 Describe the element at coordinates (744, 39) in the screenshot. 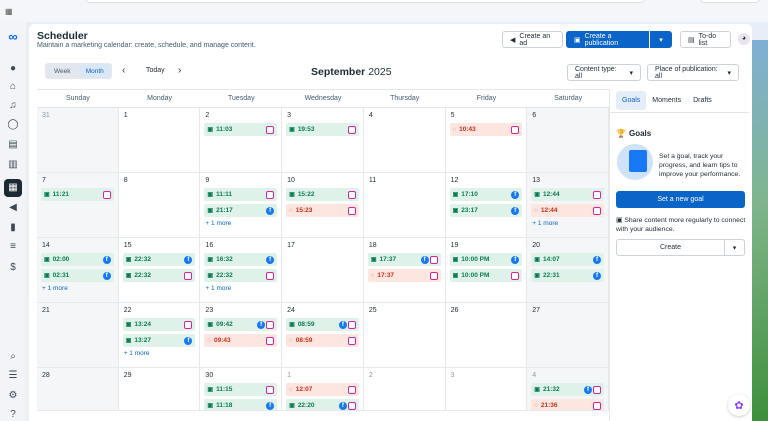

I see `profile-avatar: ◕` at that location.